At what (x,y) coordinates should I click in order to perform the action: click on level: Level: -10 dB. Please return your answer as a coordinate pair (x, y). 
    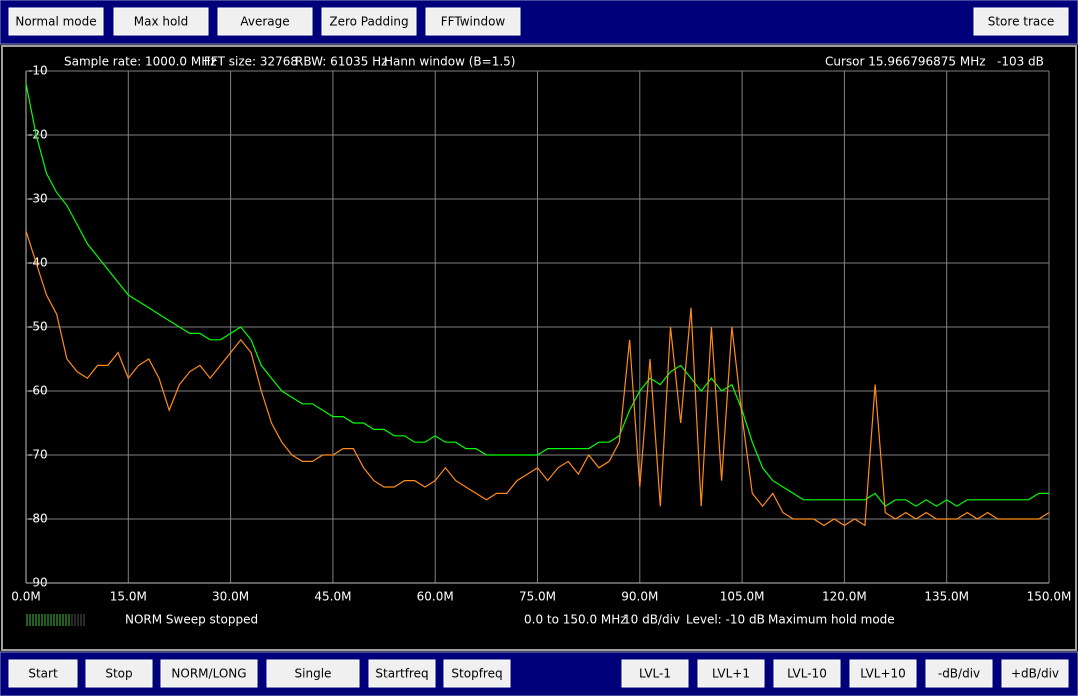
    Looking at the image, I should click on (725, 620).